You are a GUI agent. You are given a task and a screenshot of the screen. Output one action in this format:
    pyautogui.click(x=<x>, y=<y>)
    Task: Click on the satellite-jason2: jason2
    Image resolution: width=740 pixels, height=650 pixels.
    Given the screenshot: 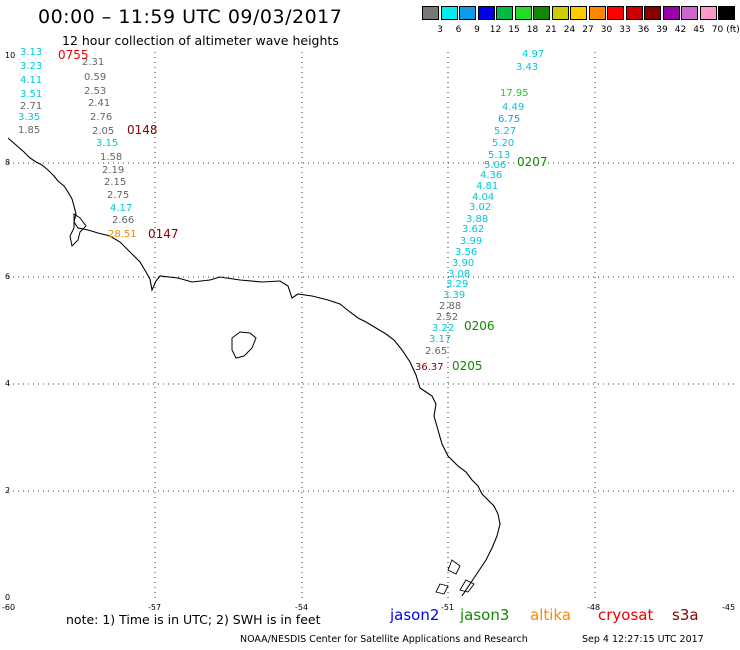 What is the action you would take?
    pyautogui.click(x=415, y=615)
    